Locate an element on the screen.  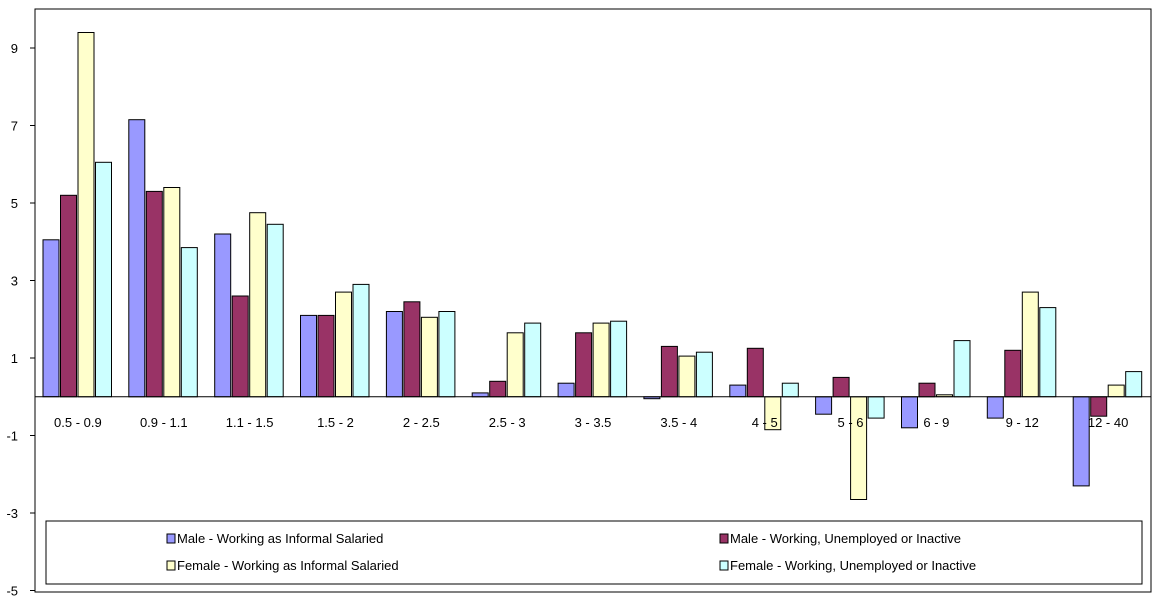
x-tick-label: 9 - 12 is located at coordinates (1022, 422).